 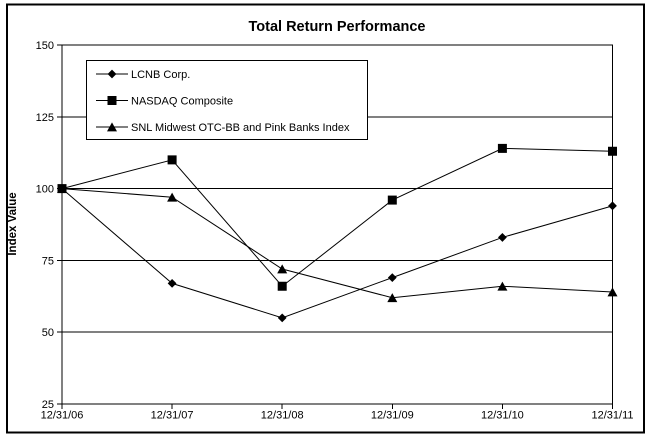 What do you see at coordinates (112, 74) in the screenshot?
I see `diamond-marker-icon` at bounding box center [112, 74].